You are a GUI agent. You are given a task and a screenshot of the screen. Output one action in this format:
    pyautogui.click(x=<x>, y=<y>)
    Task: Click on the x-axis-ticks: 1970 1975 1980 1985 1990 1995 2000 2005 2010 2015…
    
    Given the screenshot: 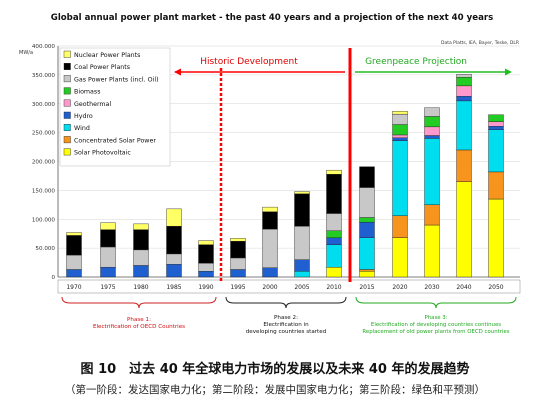 What is the action you would take?
    pyautogui.click(x=289, y=286)
    